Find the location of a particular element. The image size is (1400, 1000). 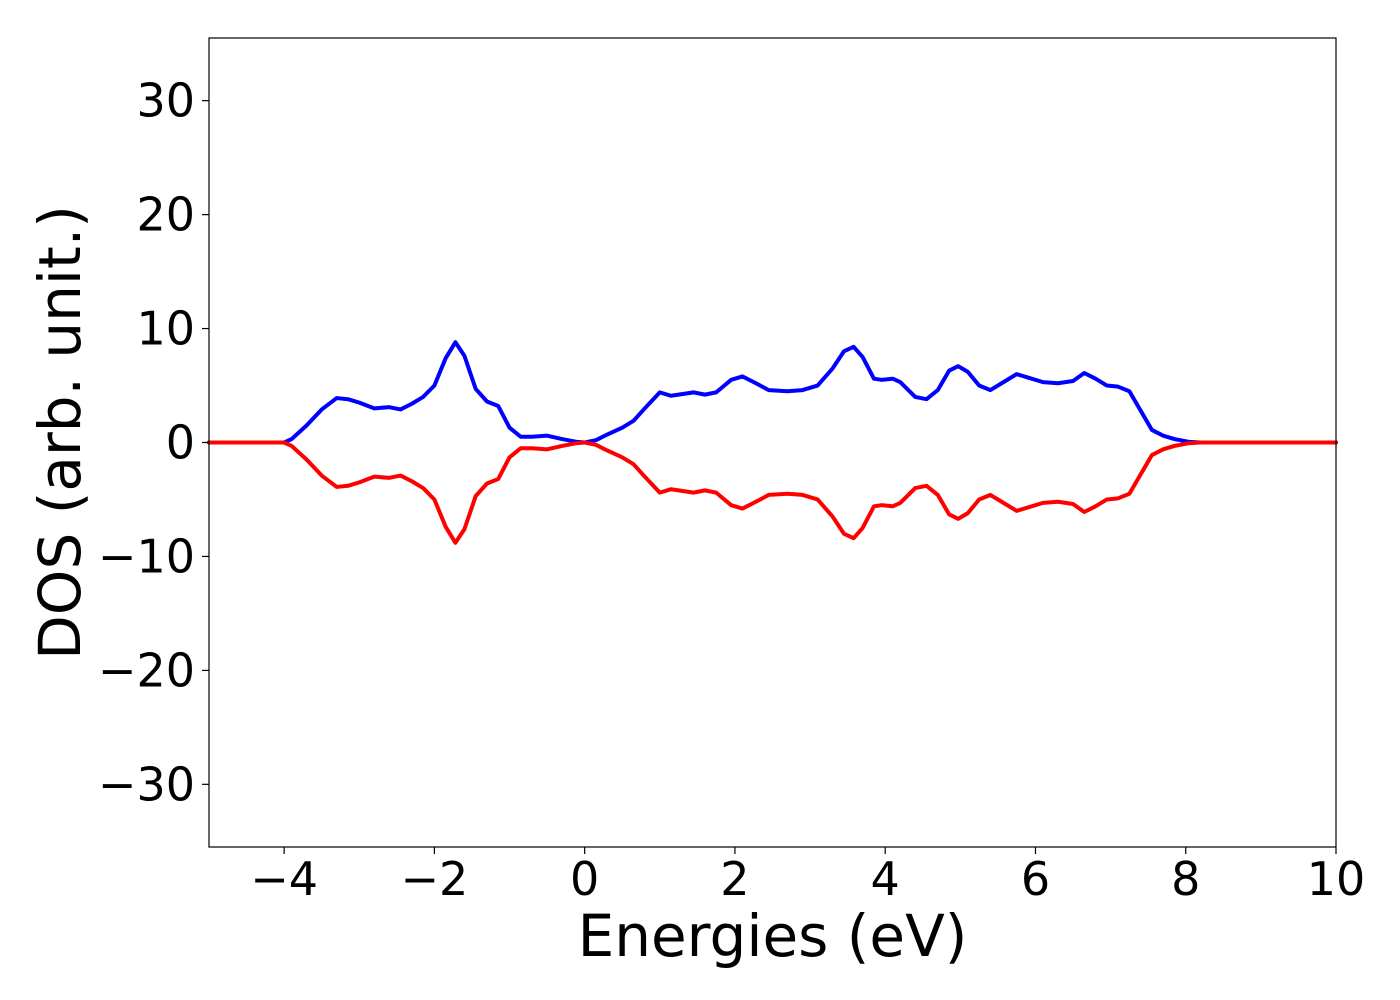

y-tick-label: 0 is located at coordinates (180, 443).